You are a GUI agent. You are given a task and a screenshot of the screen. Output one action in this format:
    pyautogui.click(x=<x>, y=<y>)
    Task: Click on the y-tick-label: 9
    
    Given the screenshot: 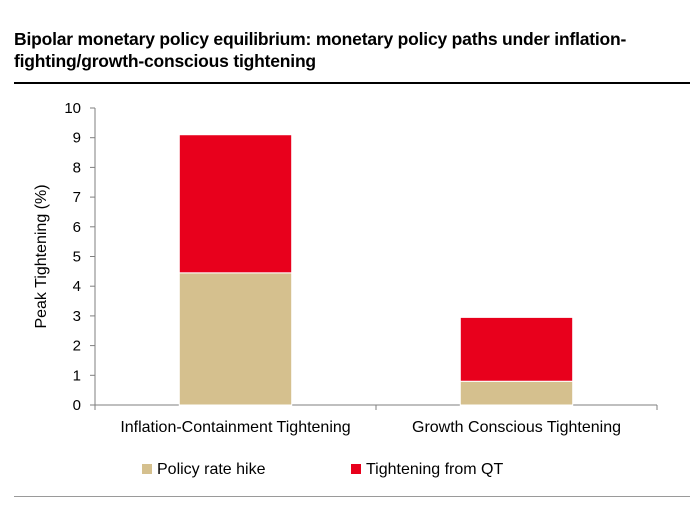 What is the action you would take?
    pyautogui.click(x=77, y=138)
    